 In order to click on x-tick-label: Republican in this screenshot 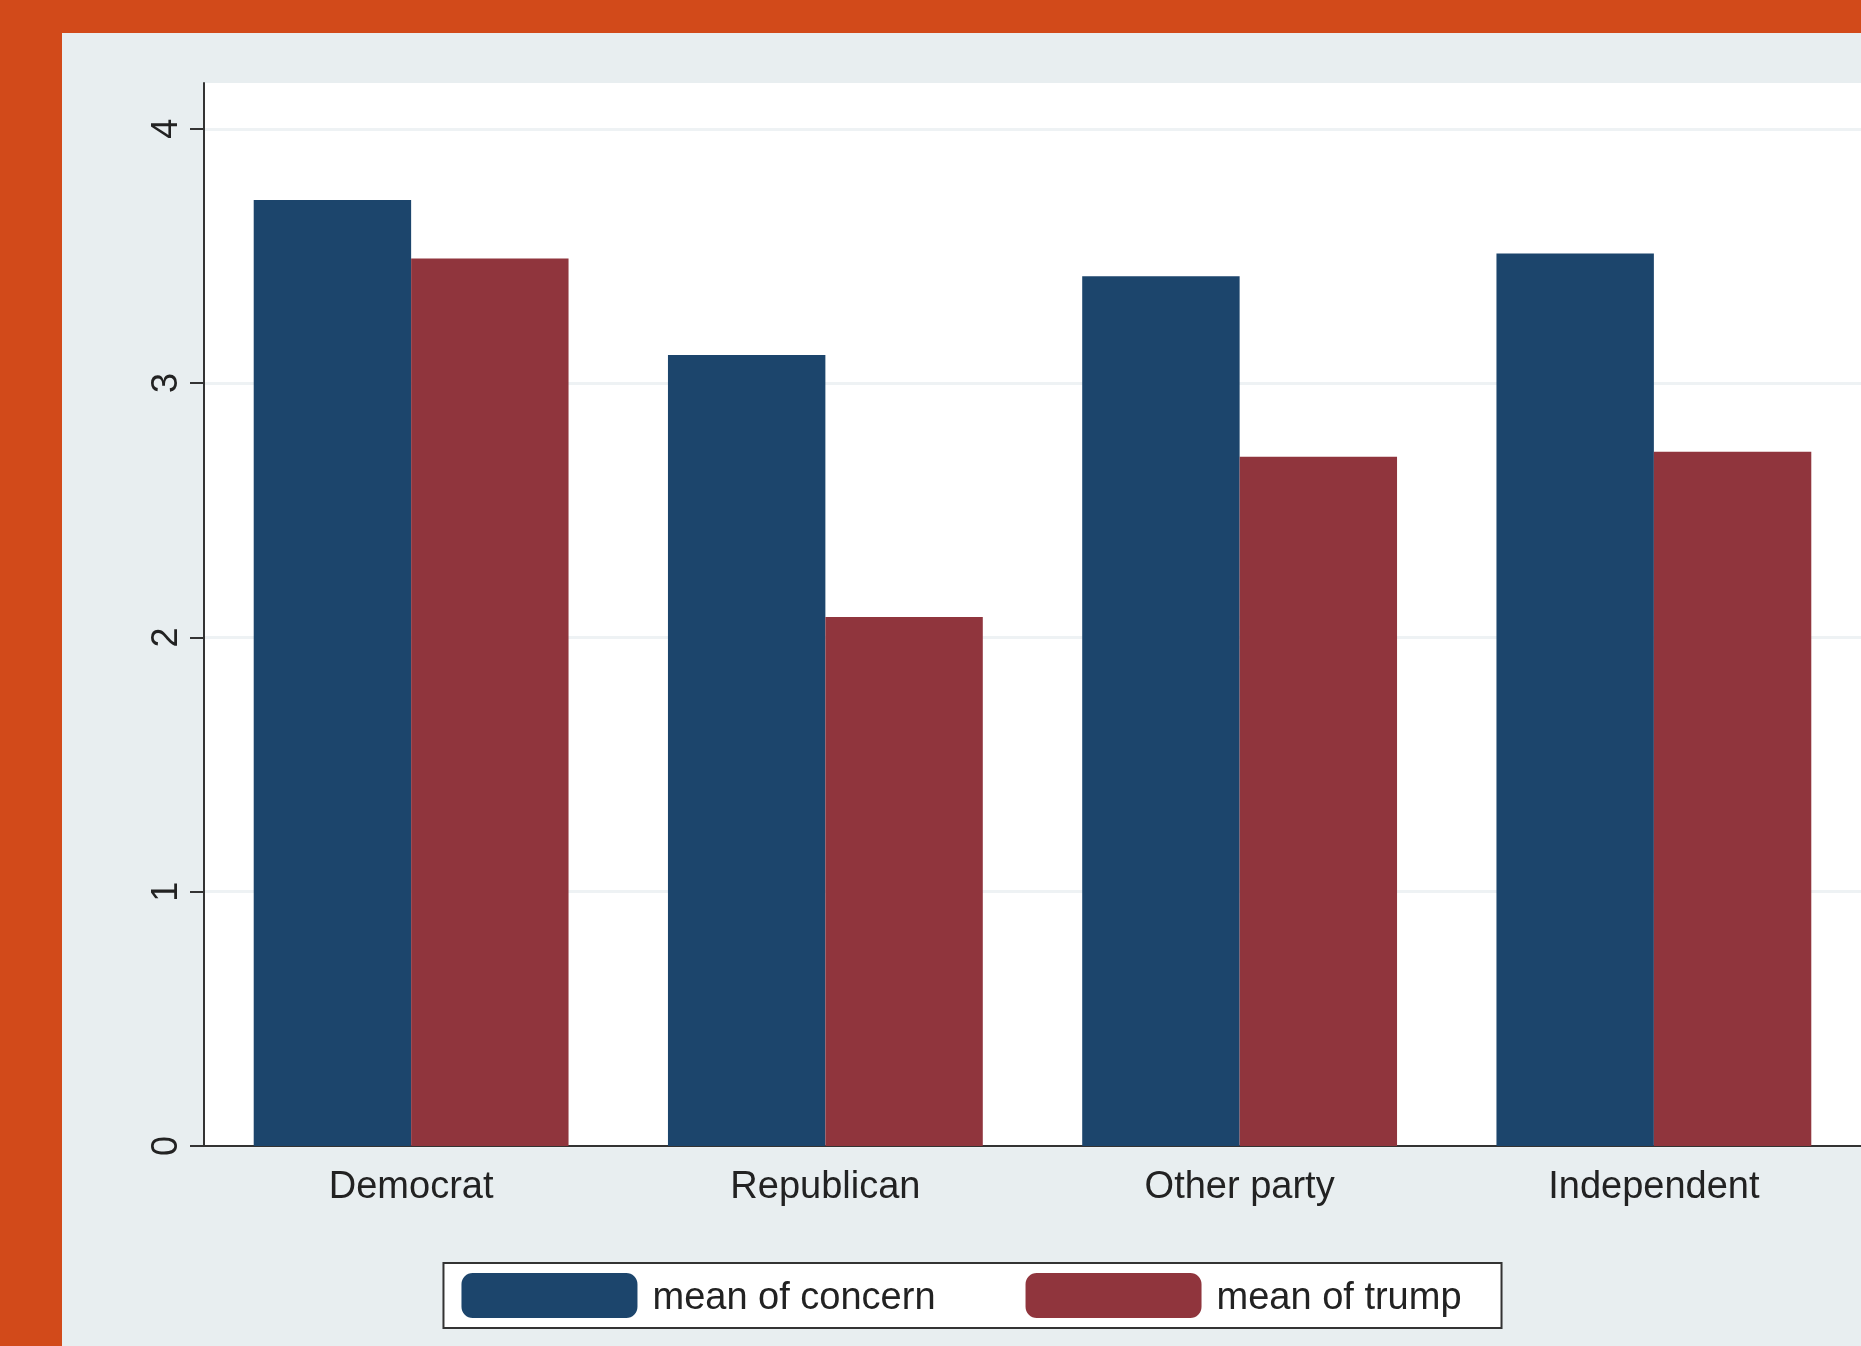, I will do `click(825, 1185)`.